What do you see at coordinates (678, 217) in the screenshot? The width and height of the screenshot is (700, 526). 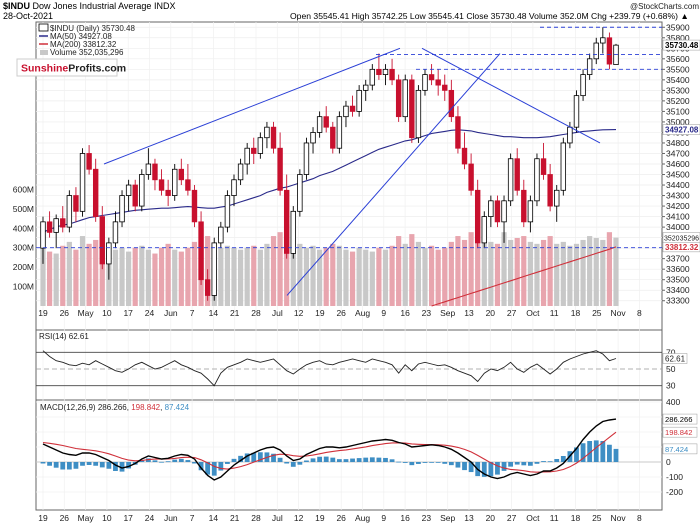 I see `price-tick: 34100` at bounding box center [678, 217].